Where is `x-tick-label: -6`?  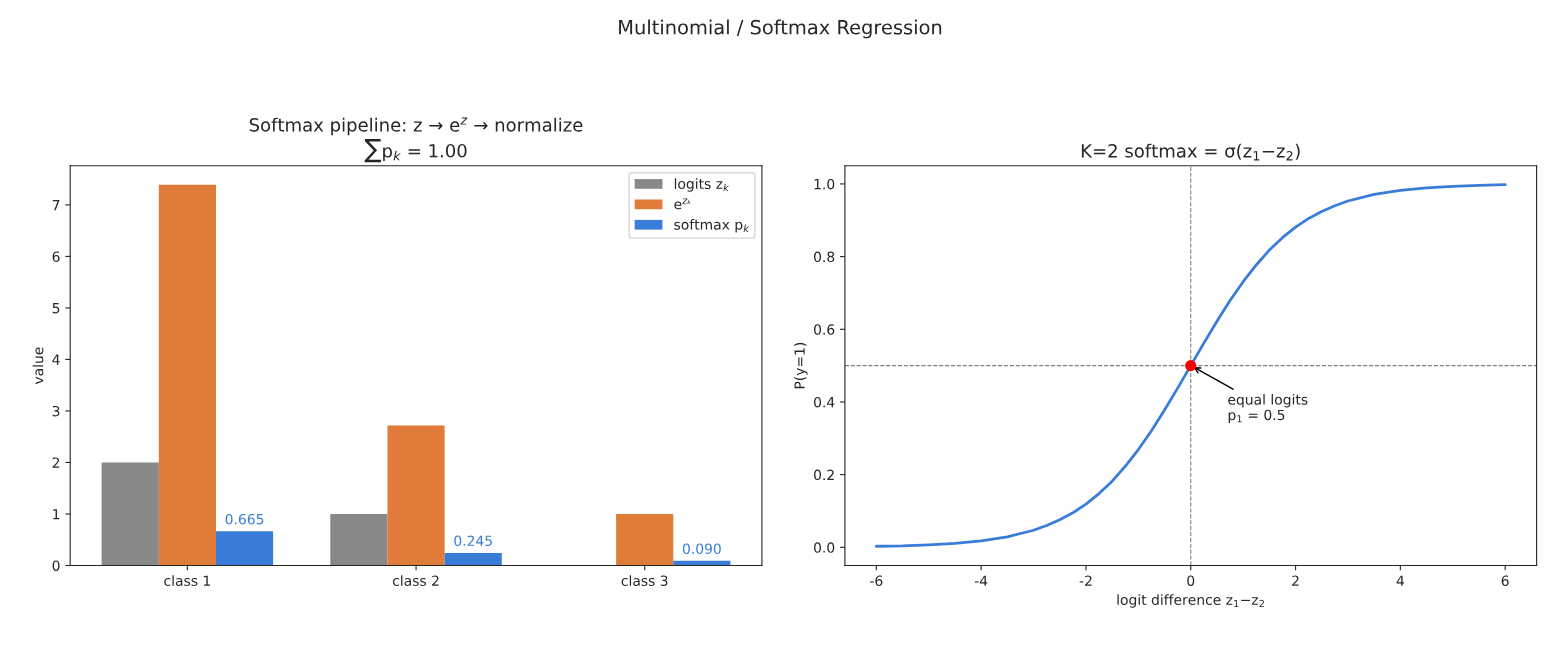 x-tick-label: -6 is located at coordinates (876, 580).